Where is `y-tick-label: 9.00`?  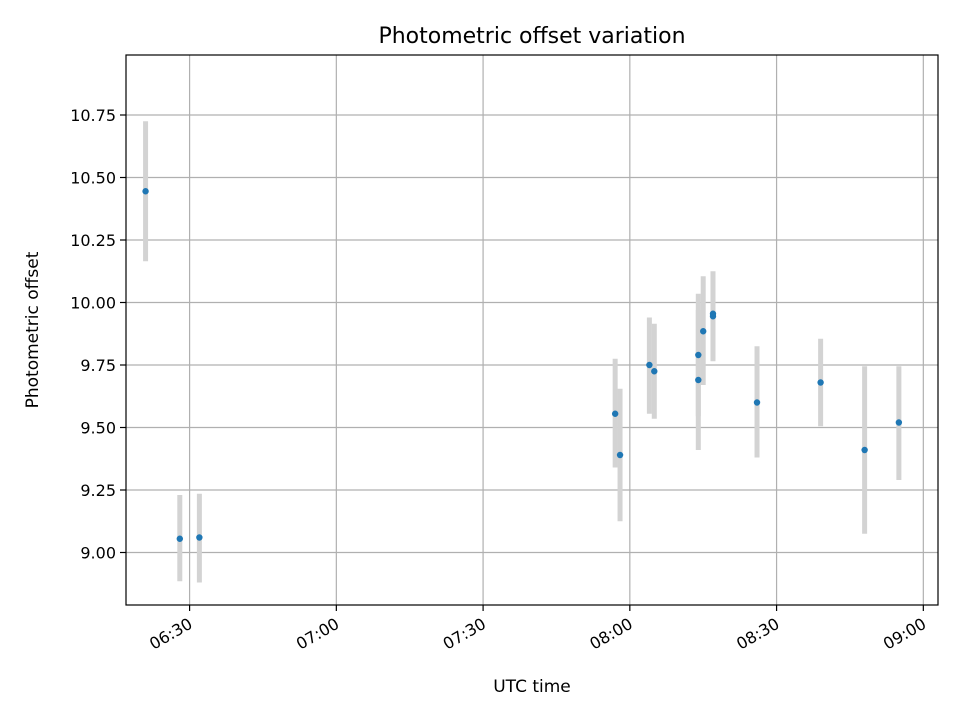
y-tick-label: 9.00 is located at coordinates (98, 553).